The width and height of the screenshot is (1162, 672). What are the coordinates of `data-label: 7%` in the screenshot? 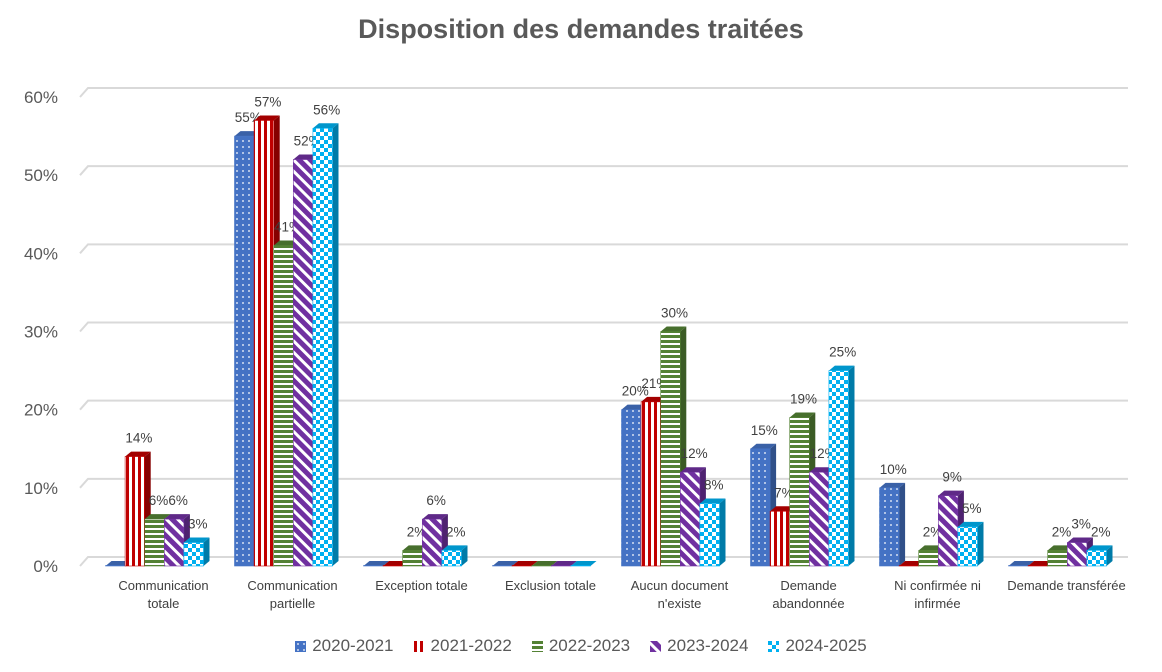 It's located at (784, 492).